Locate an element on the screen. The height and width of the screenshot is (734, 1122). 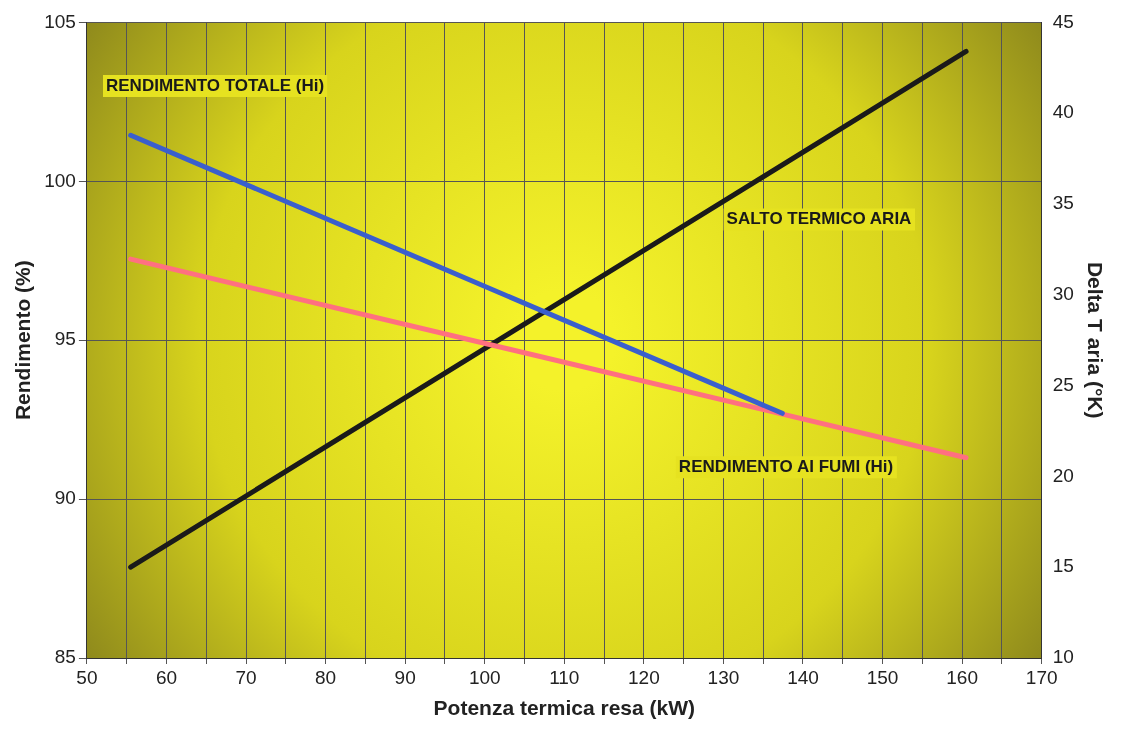
y2-tick-label: 10 is located at coordinates (1063, 657).